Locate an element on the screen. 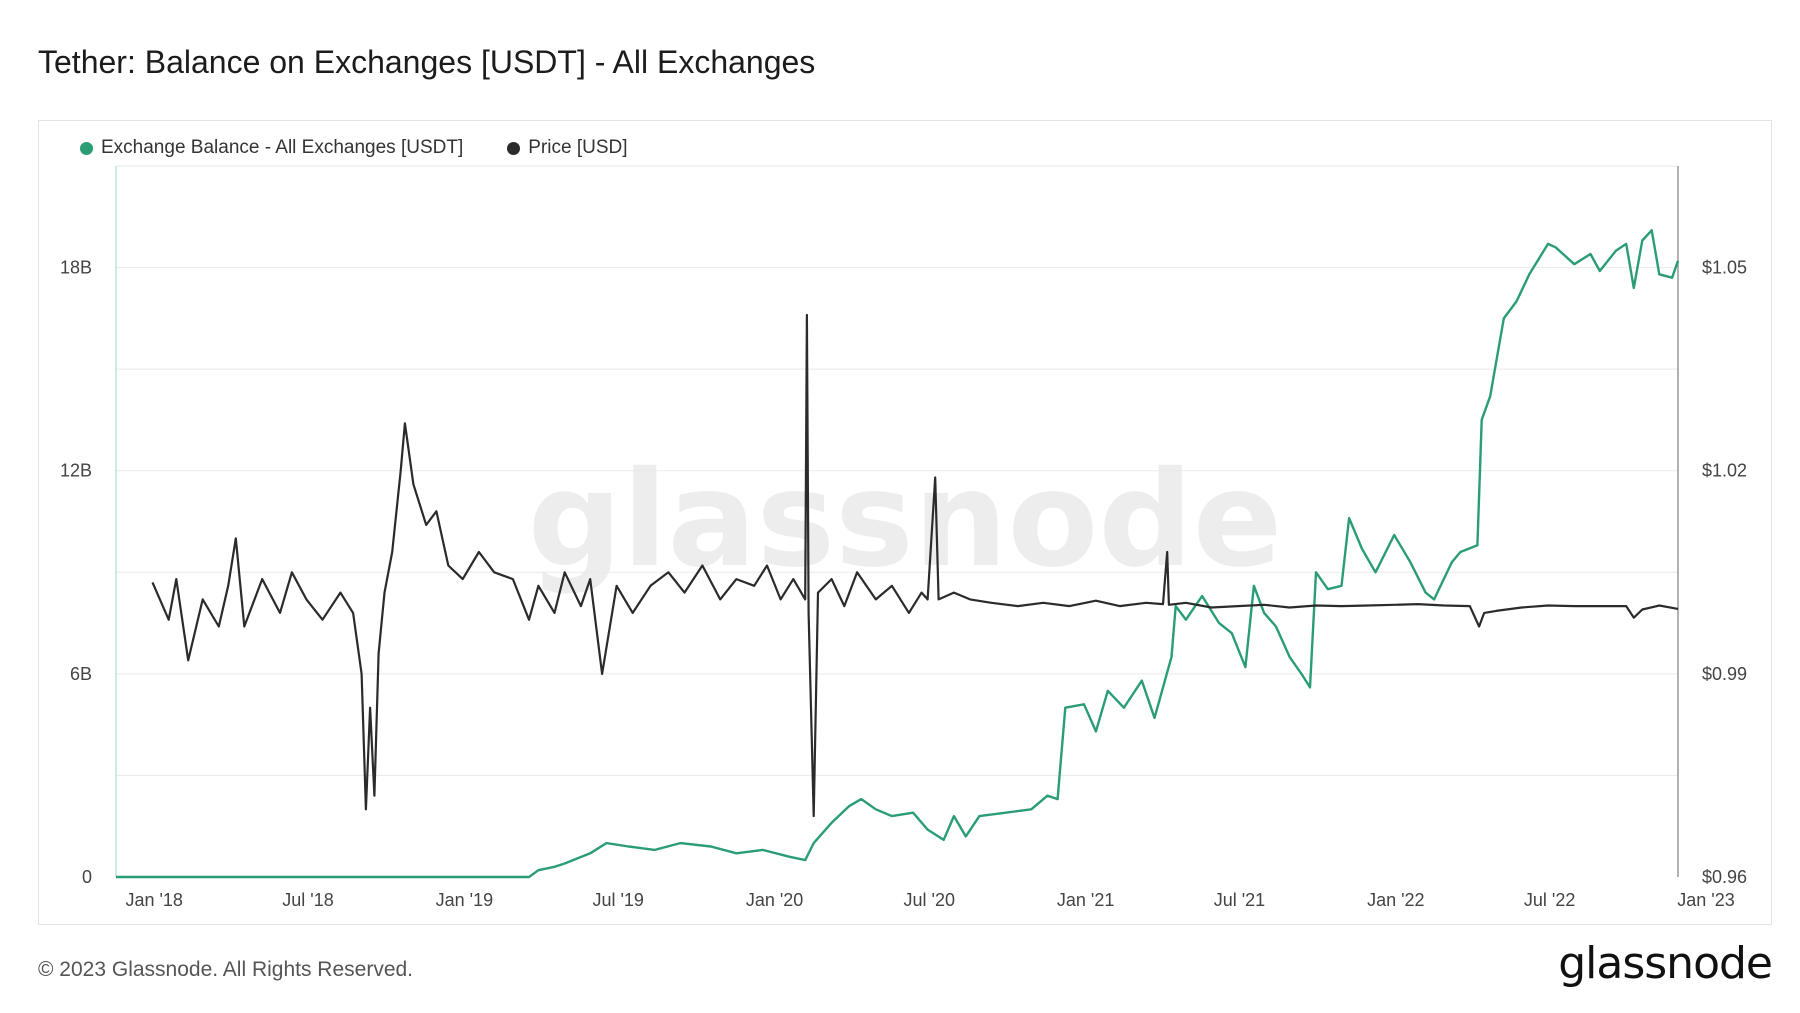 This screenshot has width=1800, height=1013. x-tick-label: Jul '20 is located at coordinates (929, 900).